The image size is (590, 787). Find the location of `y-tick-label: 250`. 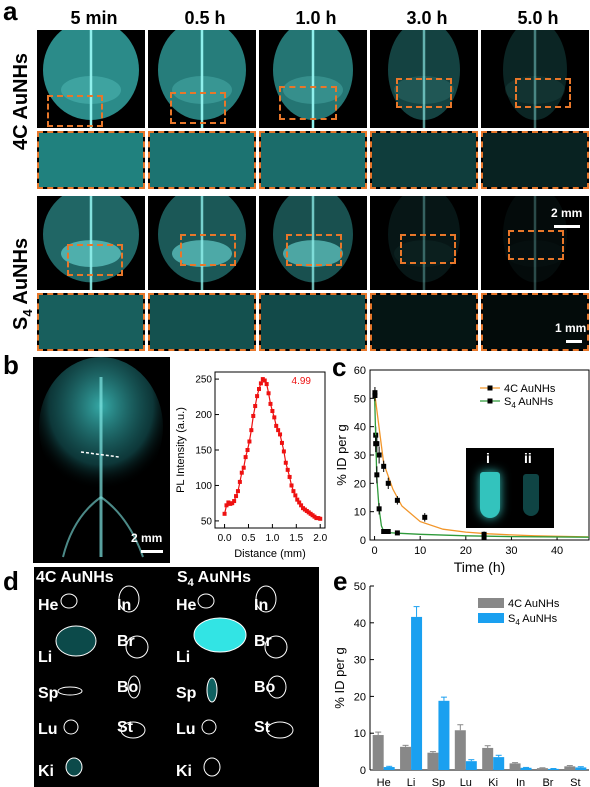

y-tick-label: 250 is located at coordinates (203, 380).